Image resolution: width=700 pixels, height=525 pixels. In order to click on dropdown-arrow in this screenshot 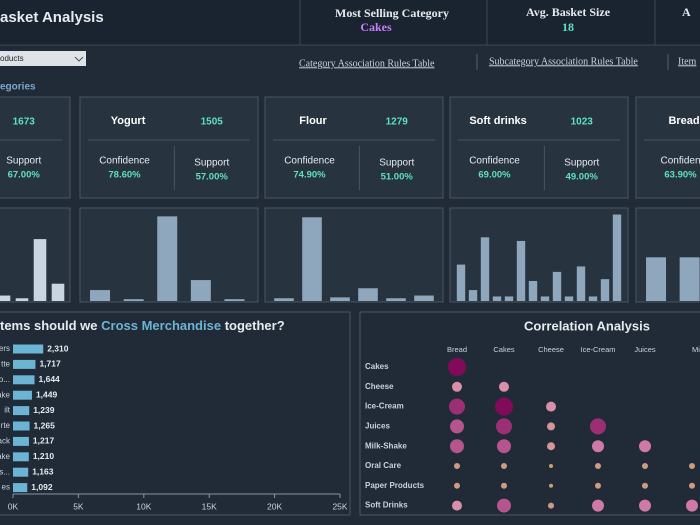, I will do `click(79, 59)`.